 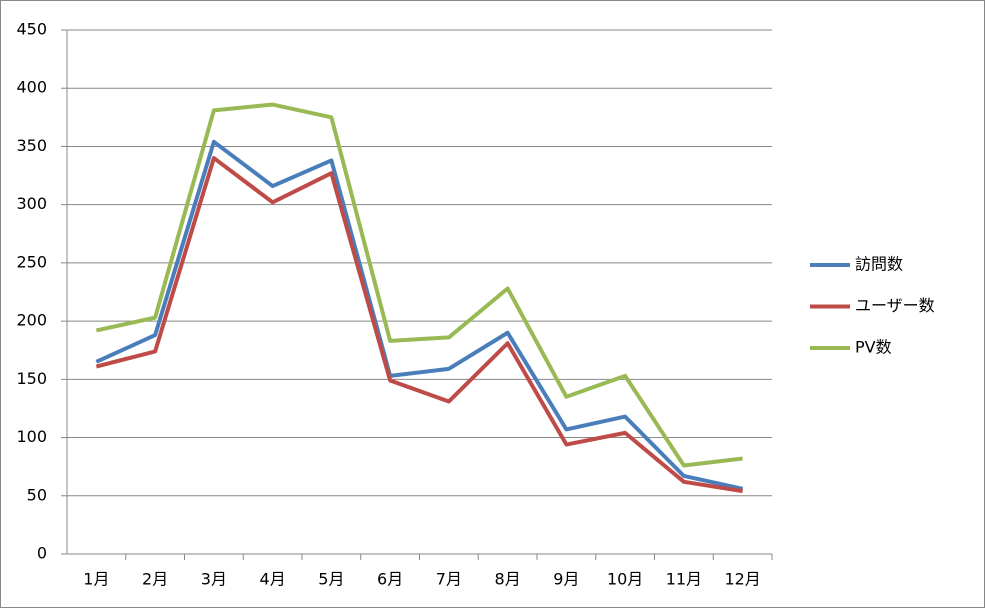 I want to click on x-tick-label: 3月, so click(x=214, y=579).